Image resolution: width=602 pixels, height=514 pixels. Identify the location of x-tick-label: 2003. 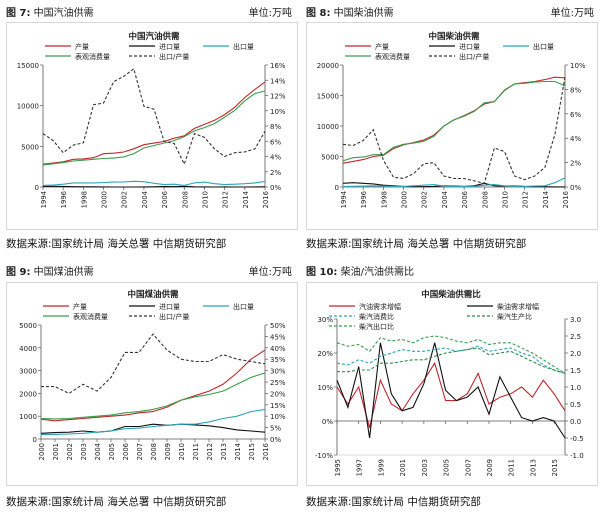
(84, 451).